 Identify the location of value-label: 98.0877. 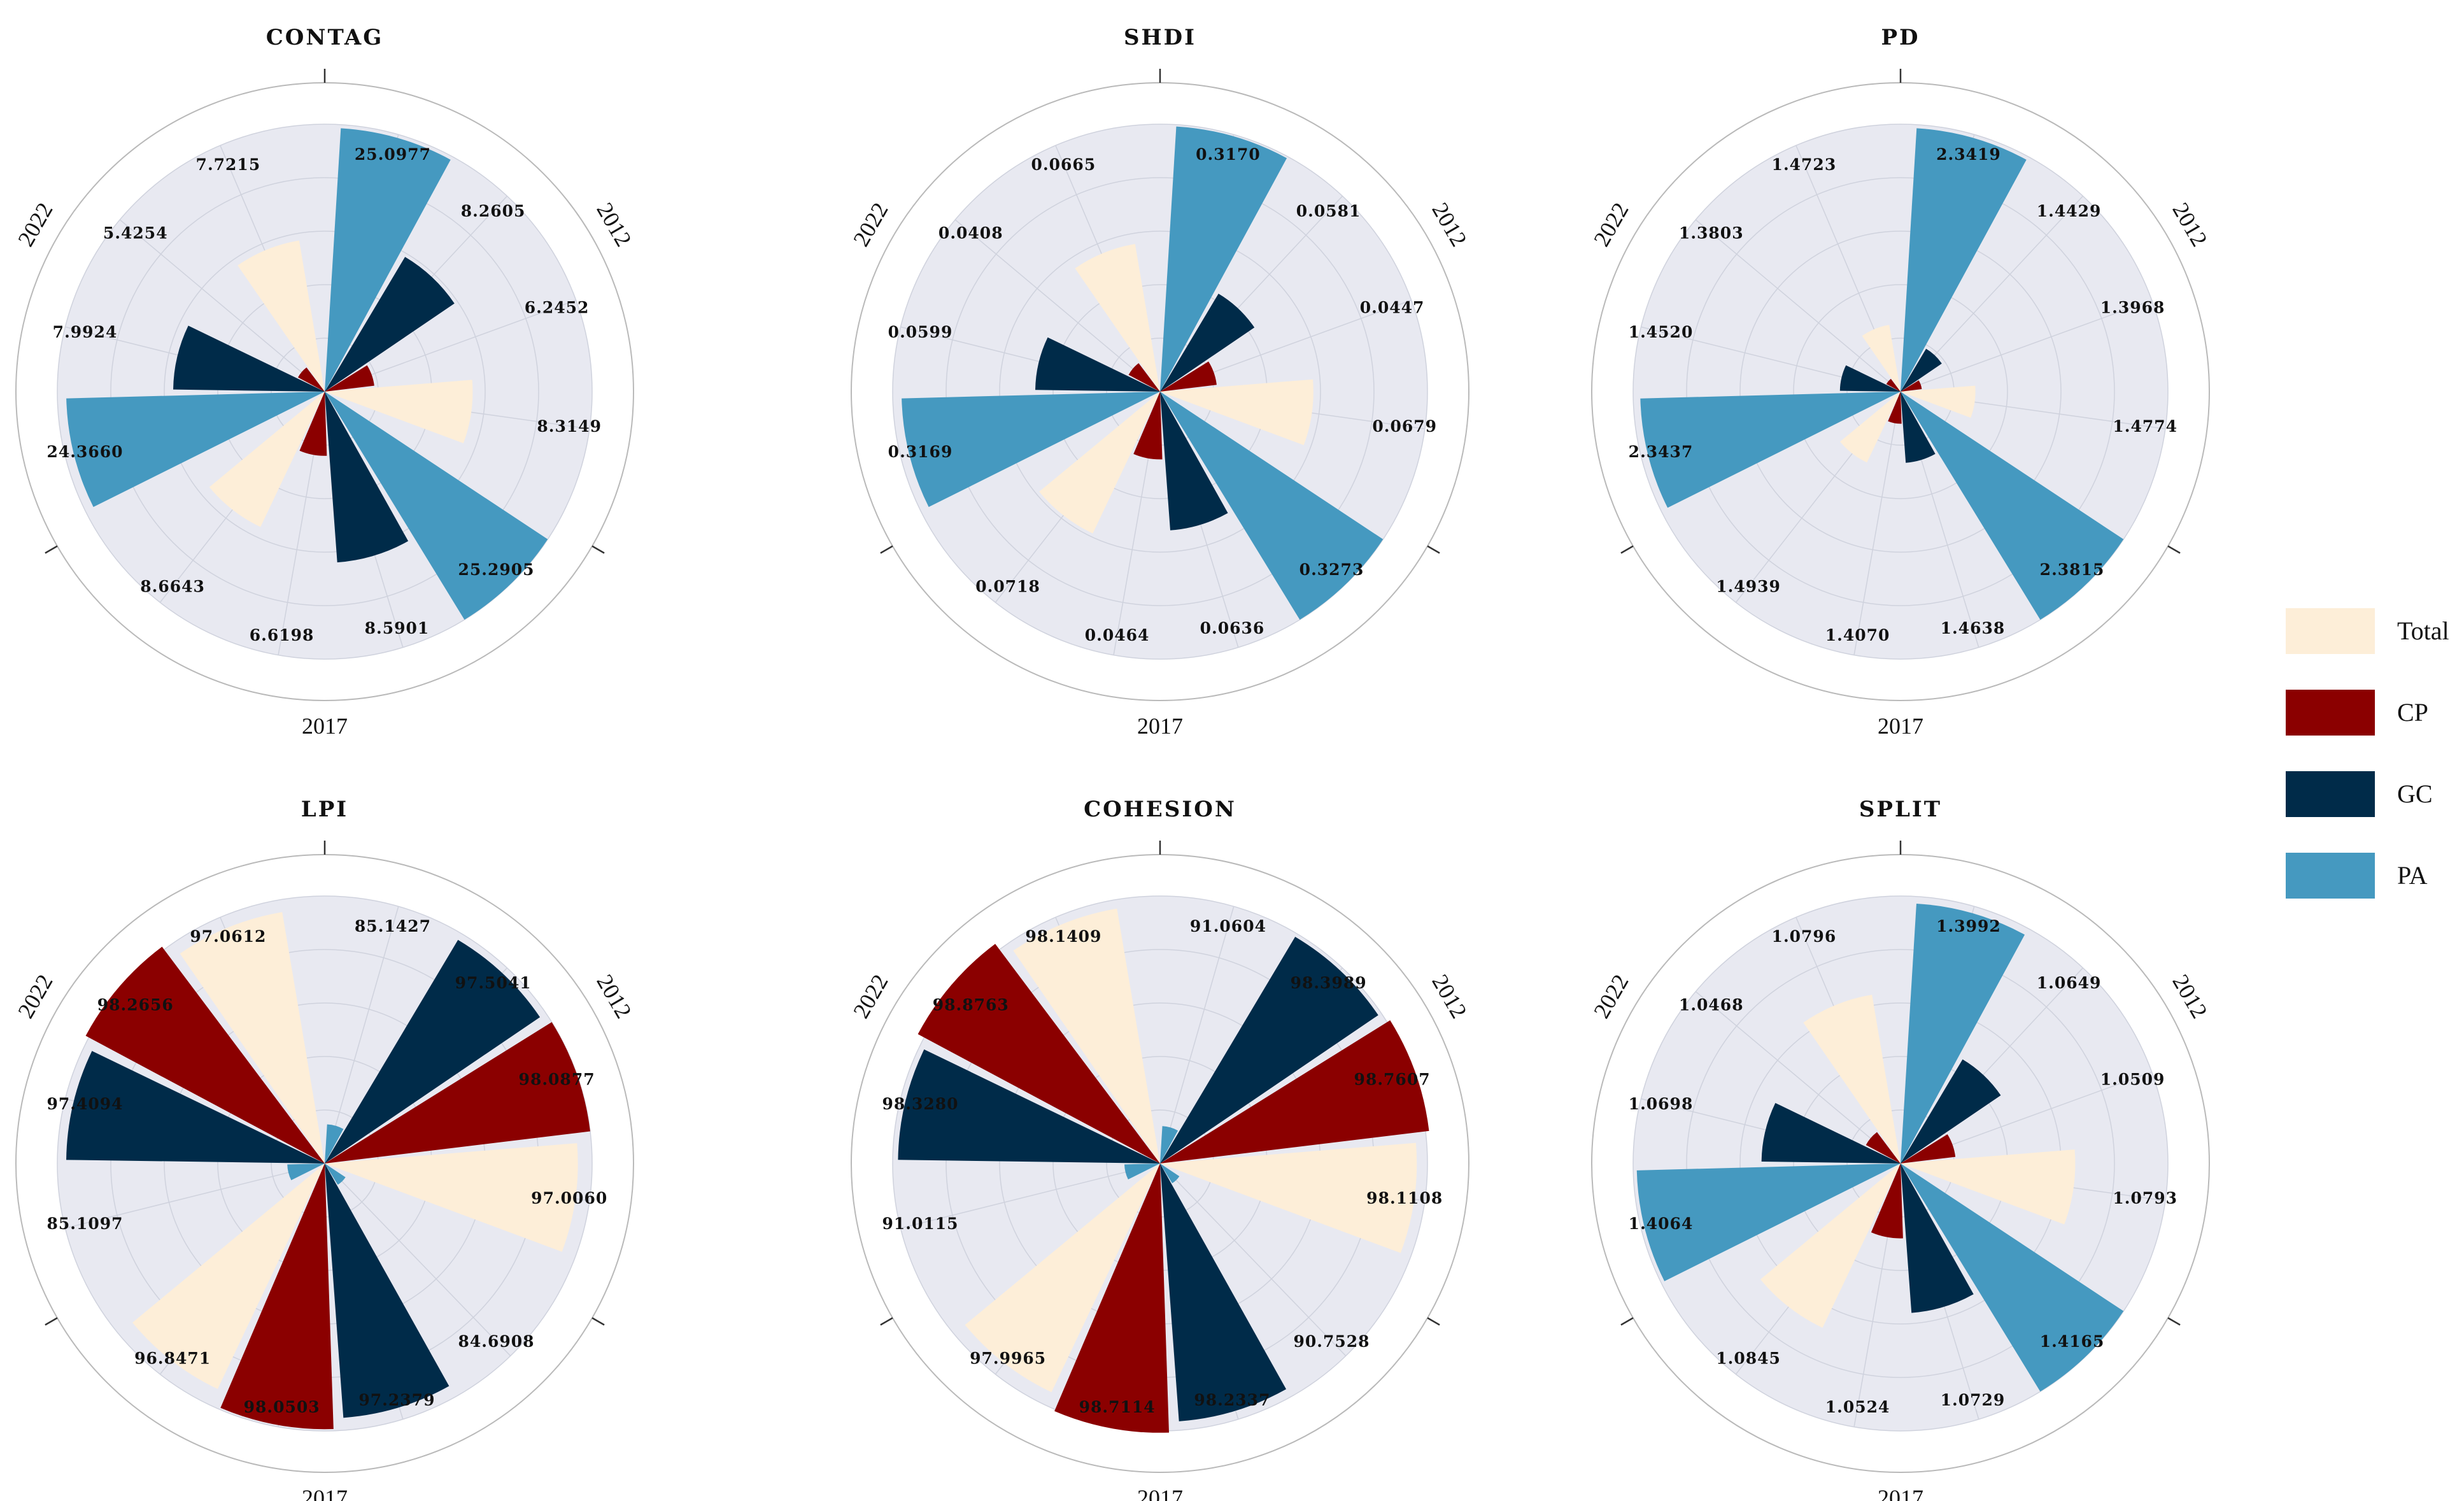
(557, 1079).